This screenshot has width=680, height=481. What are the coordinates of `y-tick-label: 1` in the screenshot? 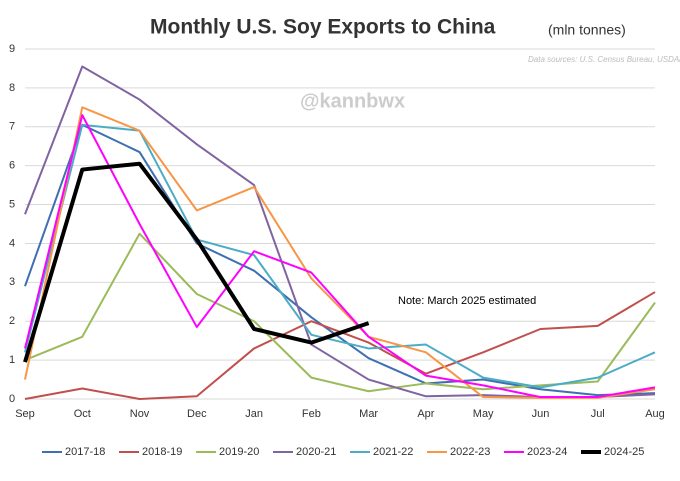 It's located at (12, 360).